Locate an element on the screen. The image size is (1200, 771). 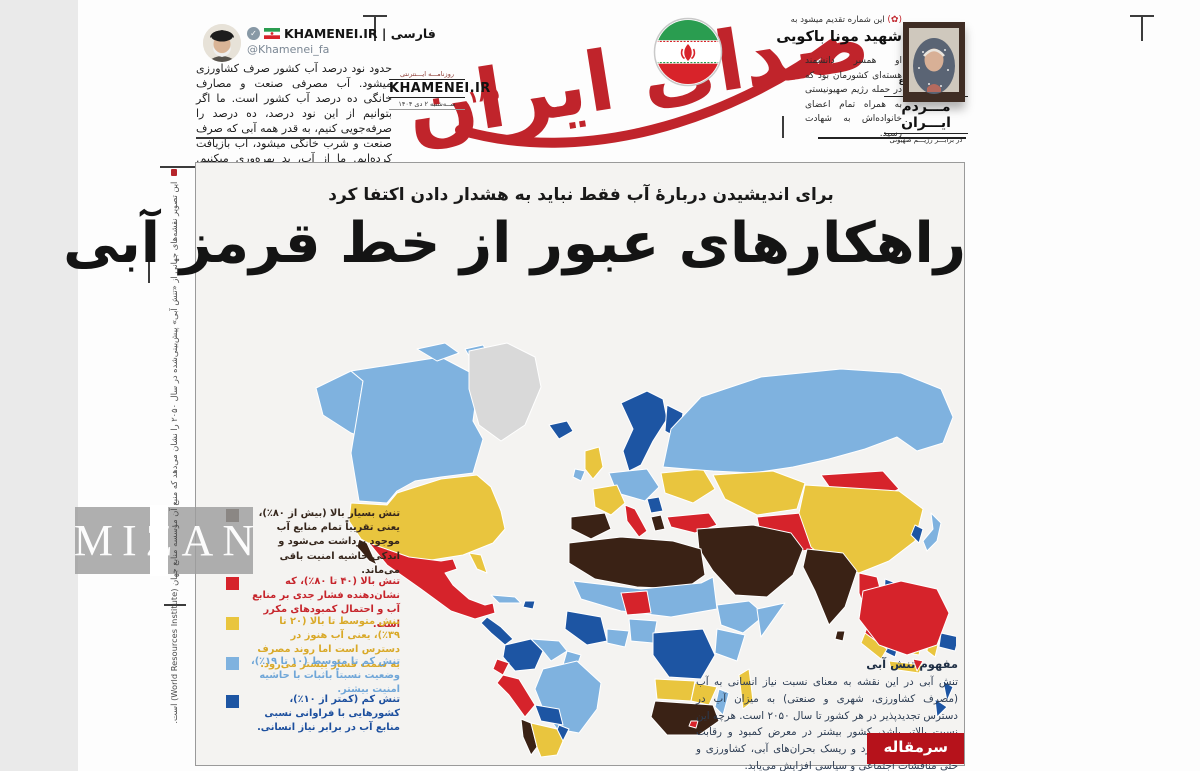
map-north-africa is located at coordinates (637, 563).